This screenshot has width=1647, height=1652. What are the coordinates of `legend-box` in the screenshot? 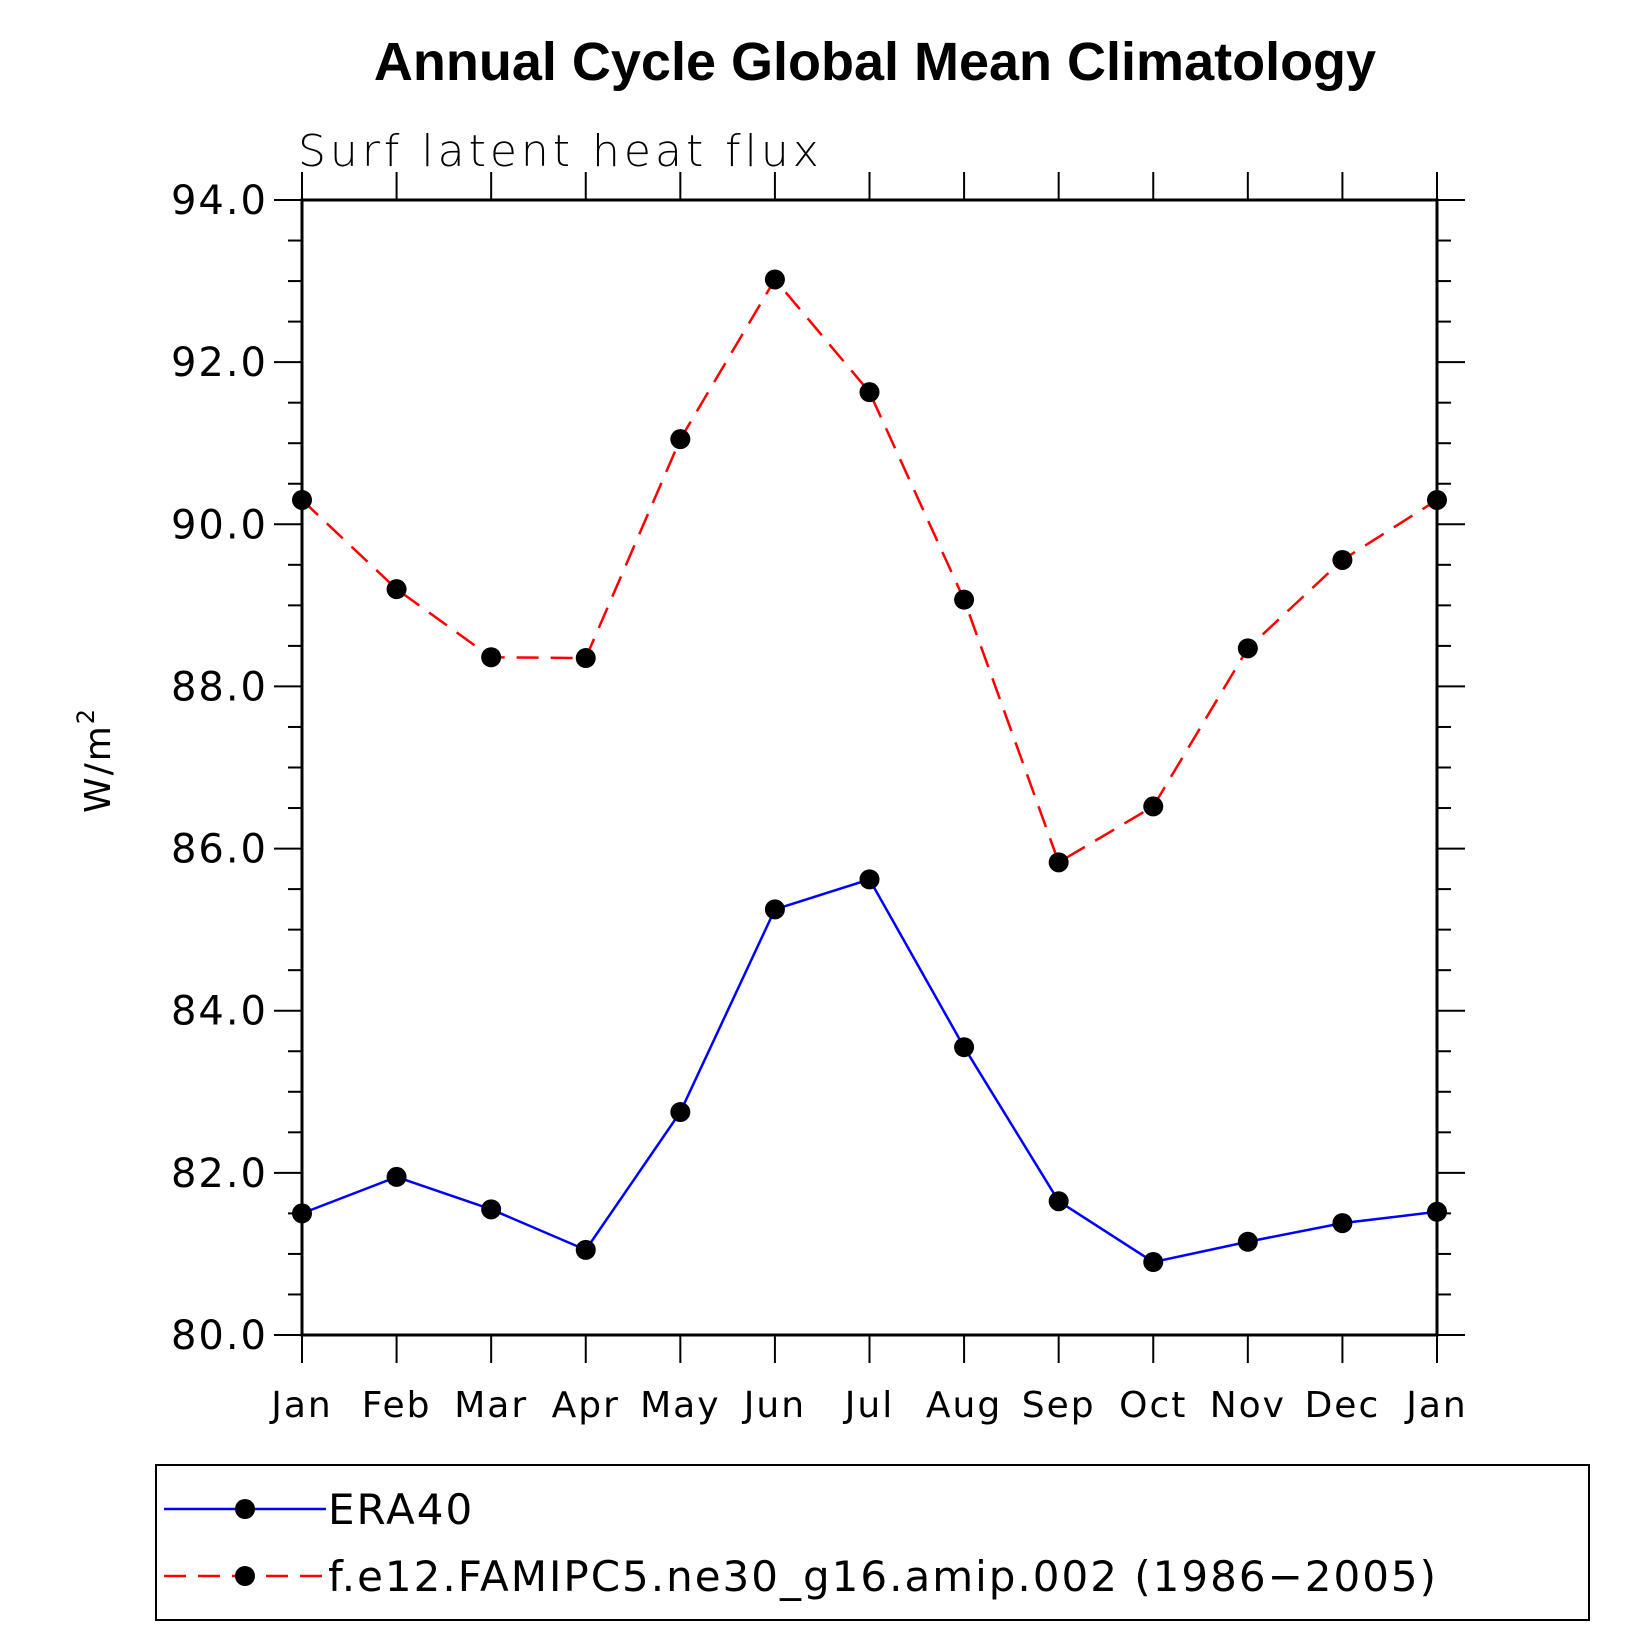 It's located at (872, 1542).